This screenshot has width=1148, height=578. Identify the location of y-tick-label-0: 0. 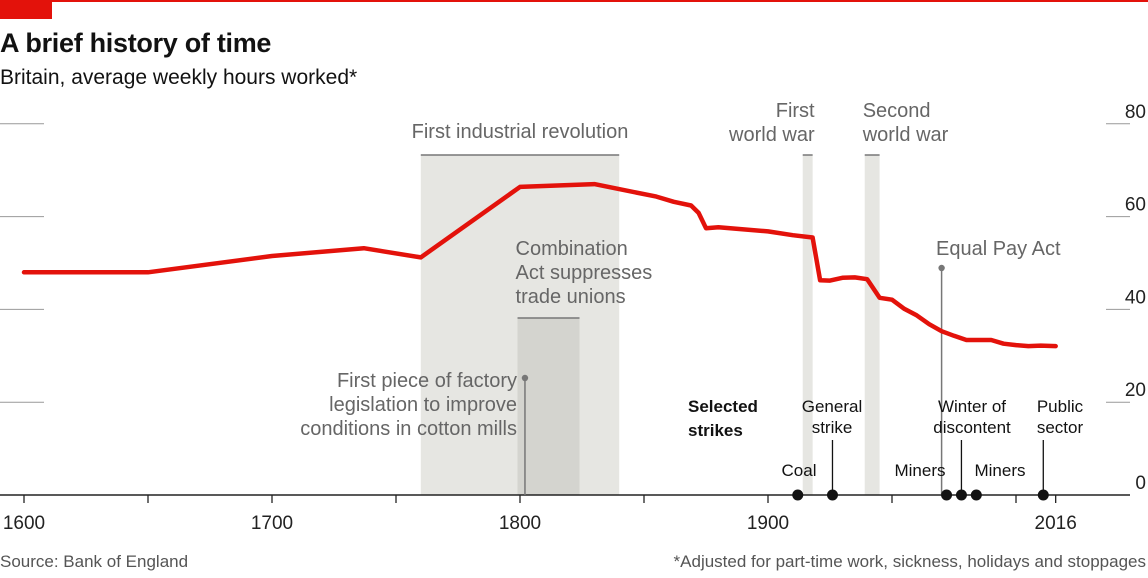
(1140, 483).